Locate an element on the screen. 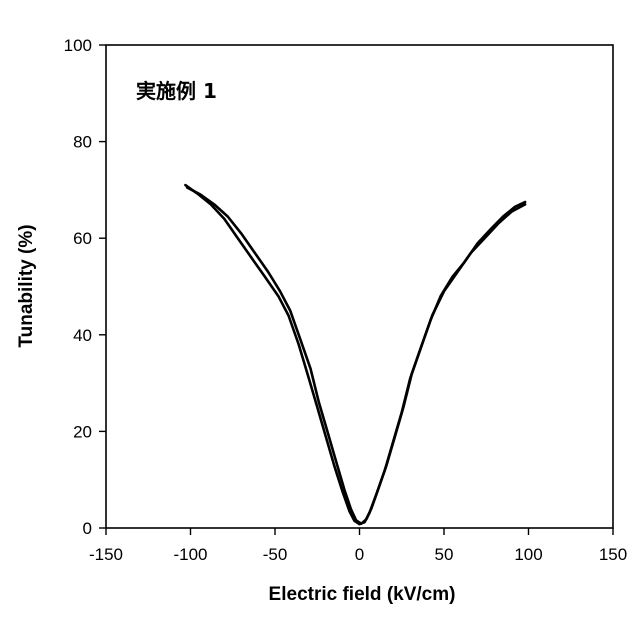  x-axis-label: Electric field (kV/cm) is located at coordinates (362, 594).